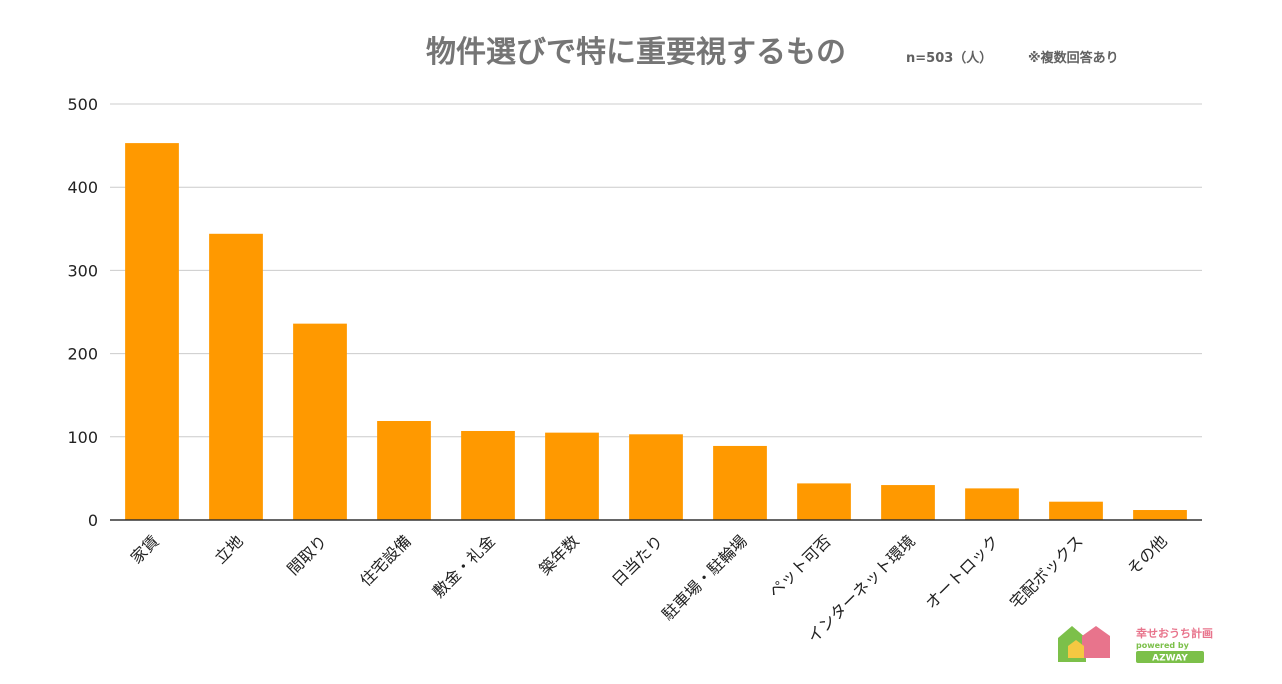 This screenshot has width=1282, height=684. Describe the element at coordinates (636, 52) in the screenshot. I see `chart-title: 物件選びで特に重要視するもの` at that location.